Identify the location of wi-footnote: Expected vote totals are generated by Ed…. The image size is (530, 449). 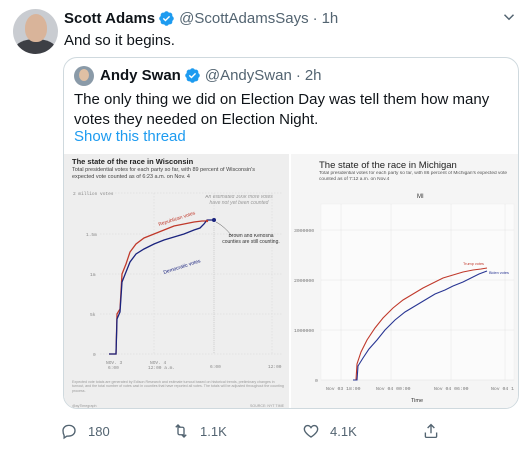
(178, 386).